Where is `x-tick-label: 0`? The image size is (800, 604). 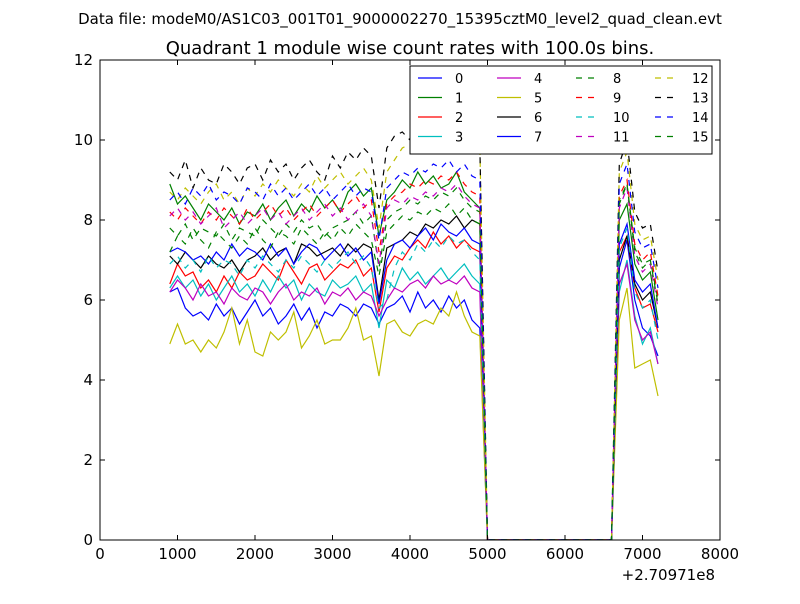 x-tick-label: 0 is located at coordinates (100, 554).